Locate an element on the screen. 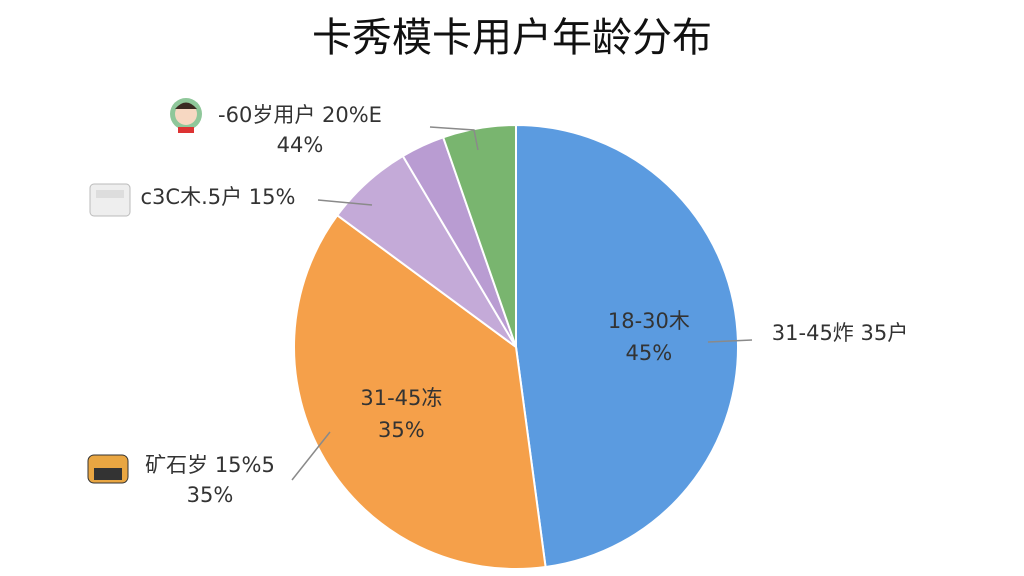 Image resolution: width=1024 pixels, height=576 pixels. device-icon is located at coordinates (110, 200).